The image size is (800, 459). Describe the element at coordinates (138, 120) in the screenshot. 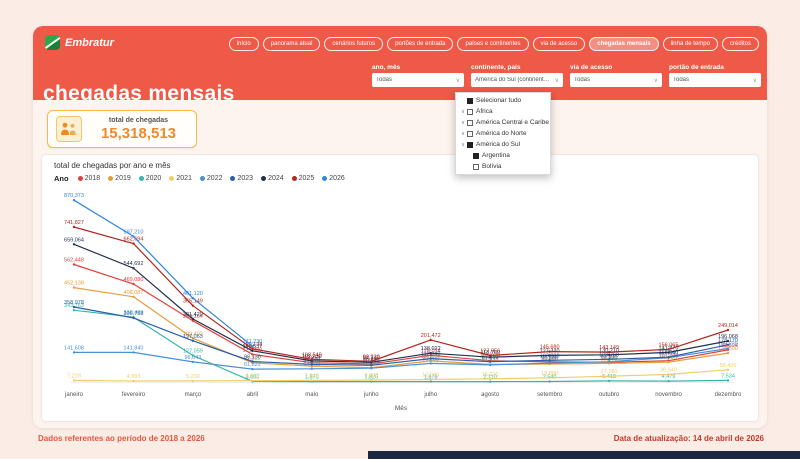

I see `kpi-label: total de chegadas` at that location.